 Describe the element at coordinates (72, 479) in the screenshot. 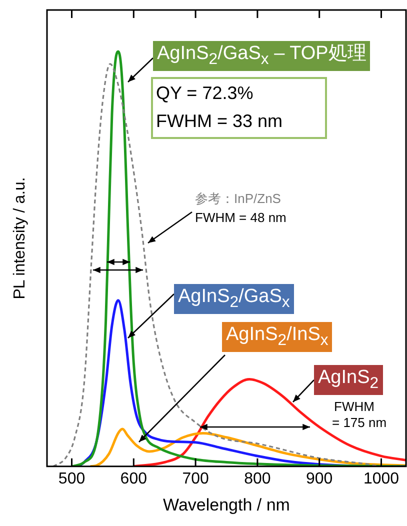

I see `x-tick-label: 500` at that location.